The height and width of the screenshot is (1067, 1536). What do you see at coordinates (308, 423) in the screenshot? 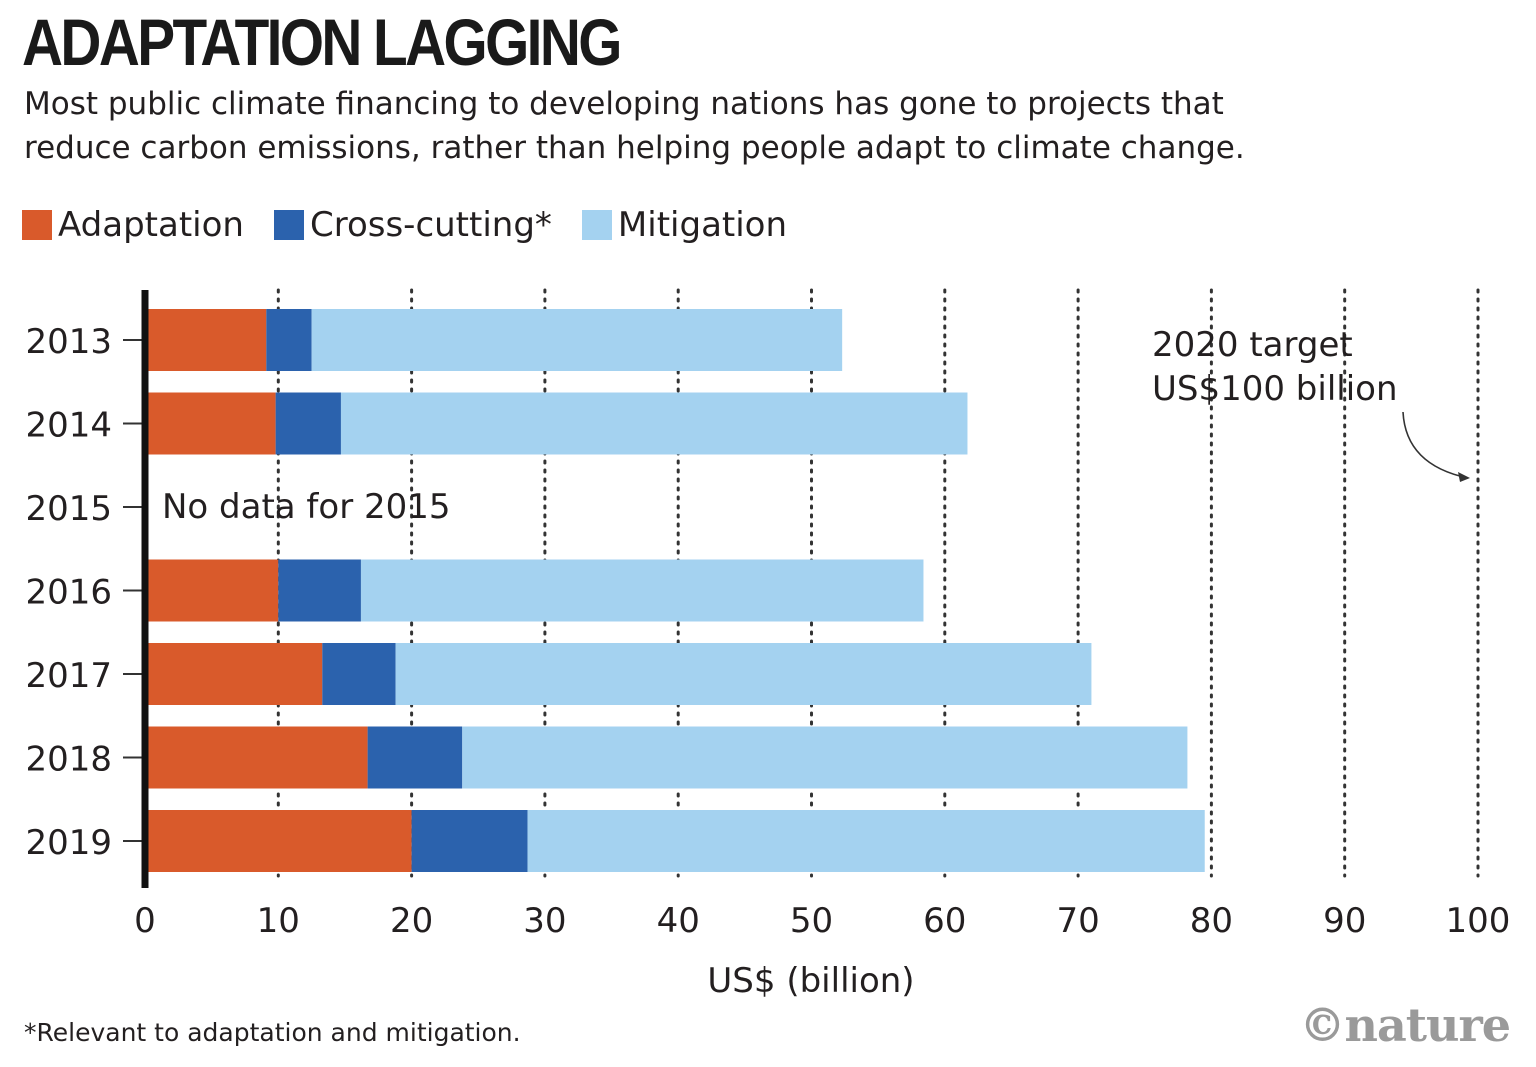
I see `bar-crosscutting-2014` at bounding box center [308, 423].